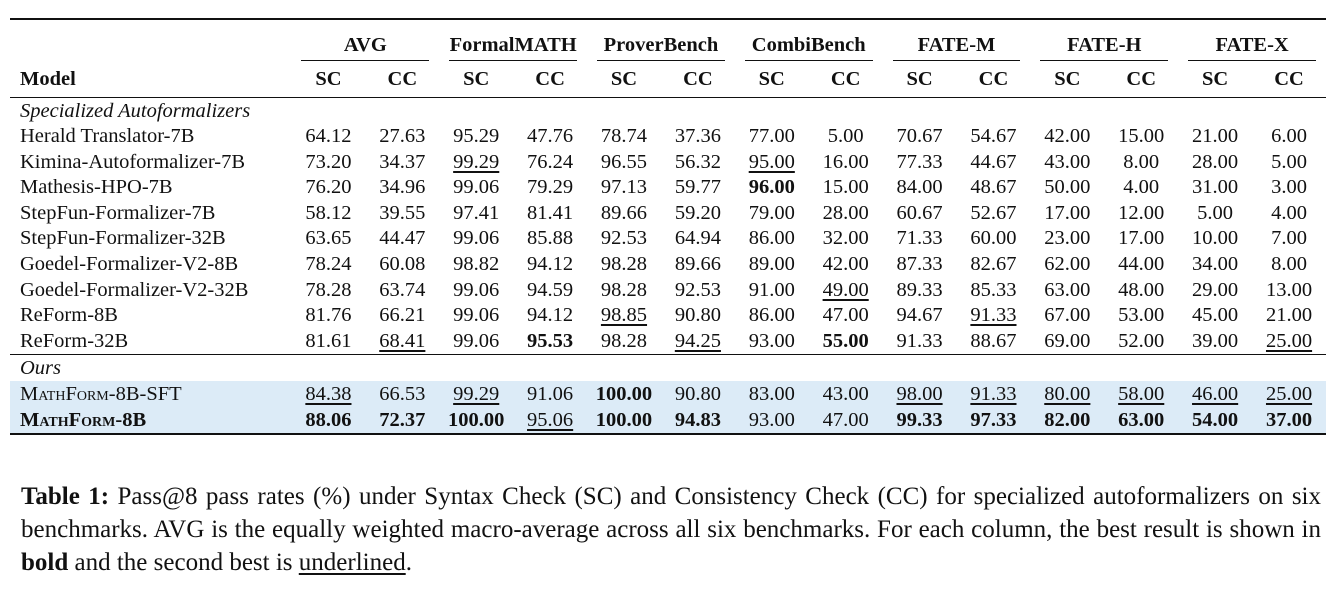 The image size is (1338, 596). What do you see at coordinates (1252, 40) in the screenshot?
I see `group-header: FATE-X` at bounding box center [1252, 40].